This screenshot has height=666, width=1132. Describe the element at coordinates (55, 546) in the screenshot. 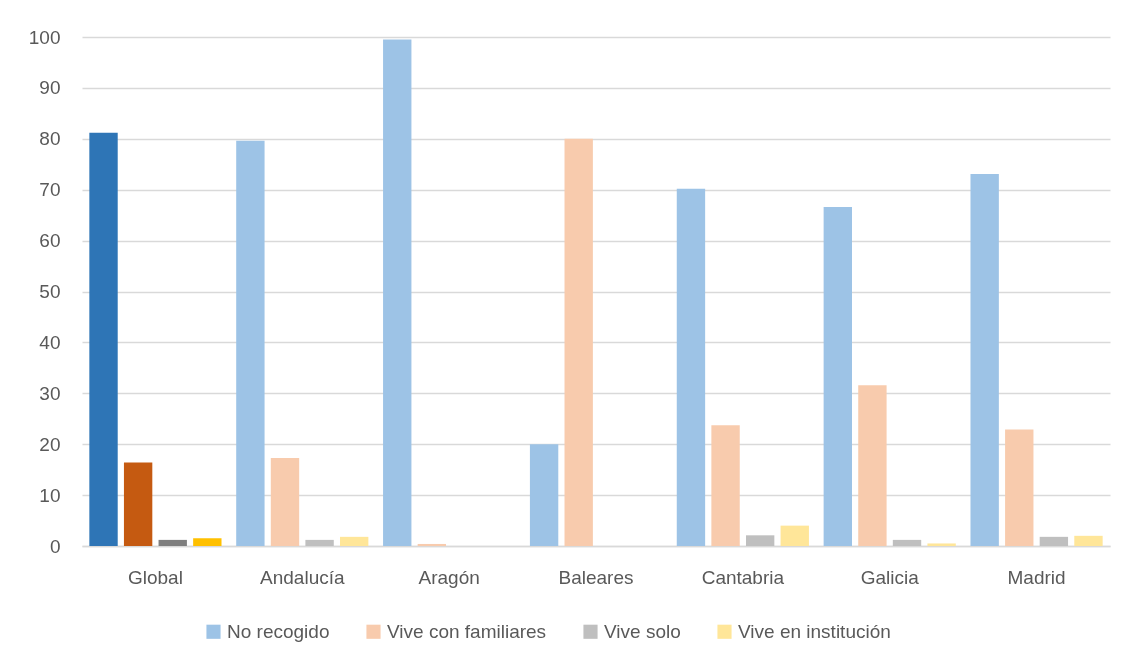

I see `y-tick-label: 0` at that location.